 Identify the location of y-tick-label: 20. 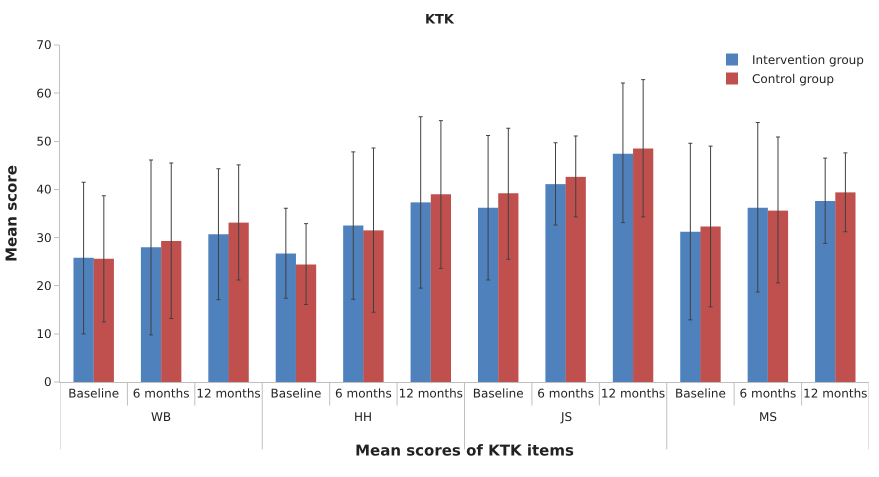
(44, 285).